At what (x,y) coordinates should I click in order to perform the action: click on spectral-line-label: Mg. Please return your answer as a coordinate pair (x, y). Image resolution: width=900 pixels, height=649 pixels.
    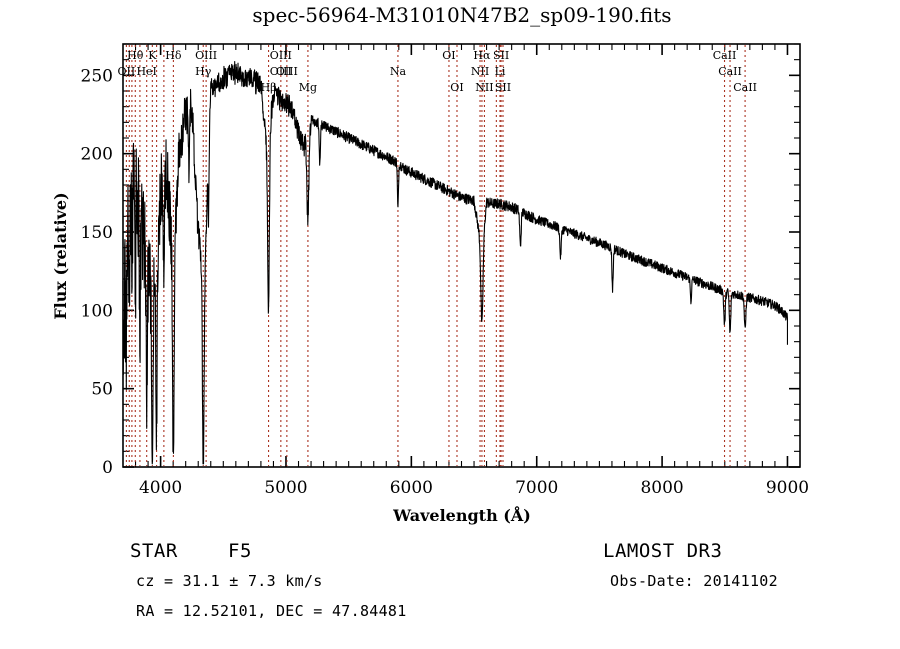
    Looking at the image, I should click on (308, 87).